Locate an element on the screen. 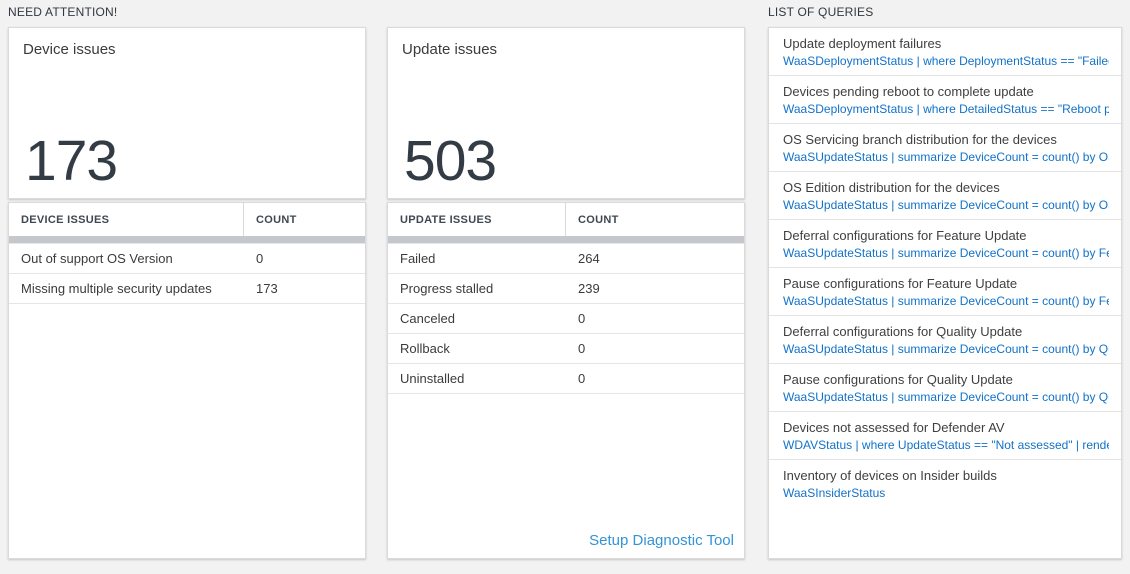 This screenshot has height=574, width=1130. query-title: Pause configurations for Feature Update is located at coordinates (900, 283).